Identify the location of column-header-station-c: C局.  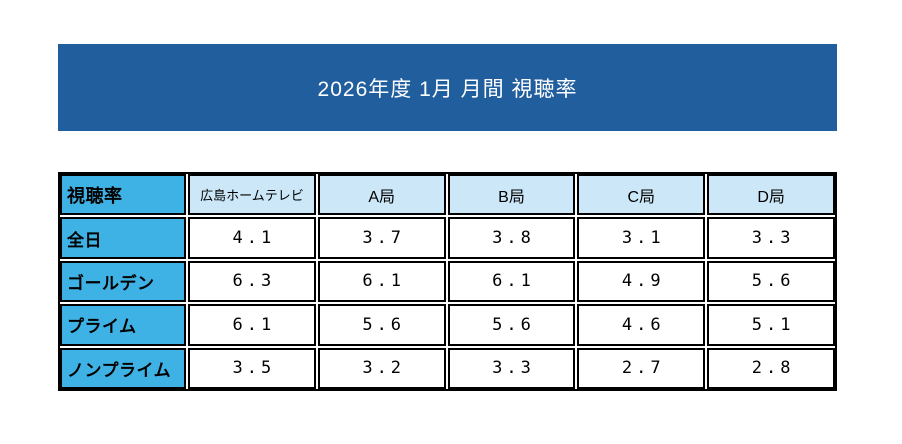
(641, 195).